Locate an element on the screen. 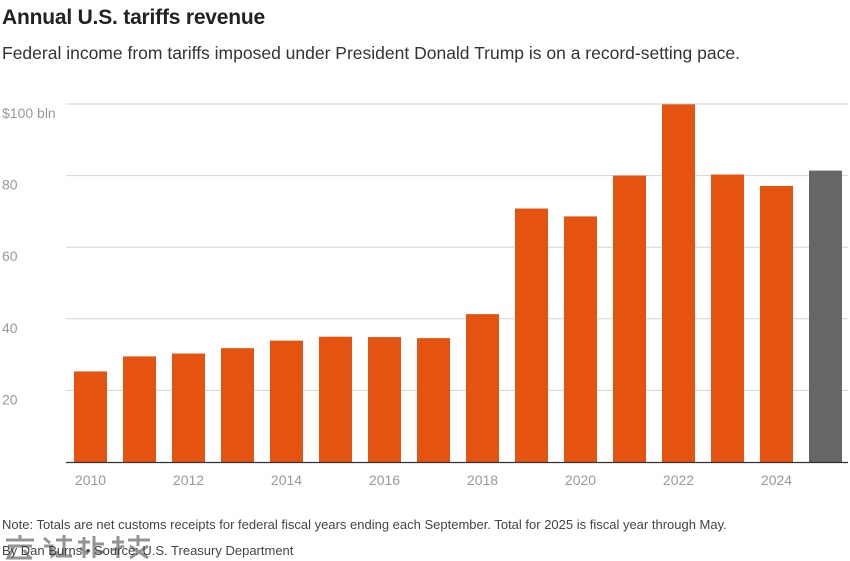 The width and height of the screenshot is (850, 561). x-tick-label: 2018 is located at coordinates (482, 480).